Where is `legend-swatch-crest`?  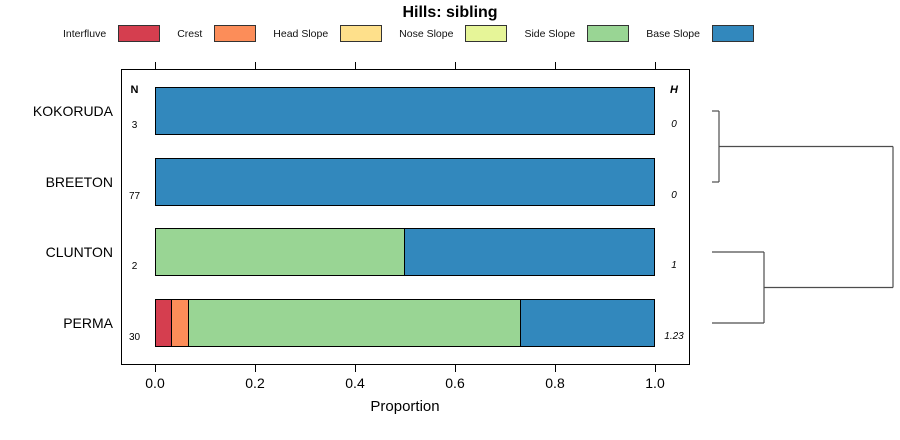
legend-swatch-crest is located at coordinates (235, 33).